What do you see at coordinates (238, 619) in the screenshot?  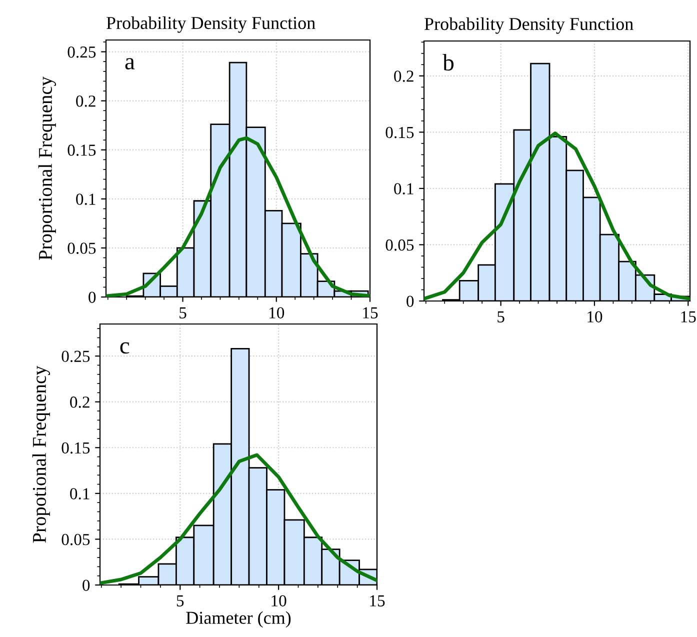 I see `x-axis-title: Diameter (cm)` at bounding box center [238, 619].